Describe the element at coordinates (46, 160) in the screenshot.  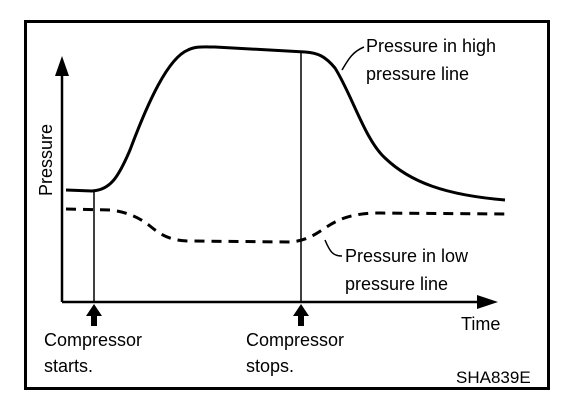
I see `y-axis-label: Pressure` at that location.